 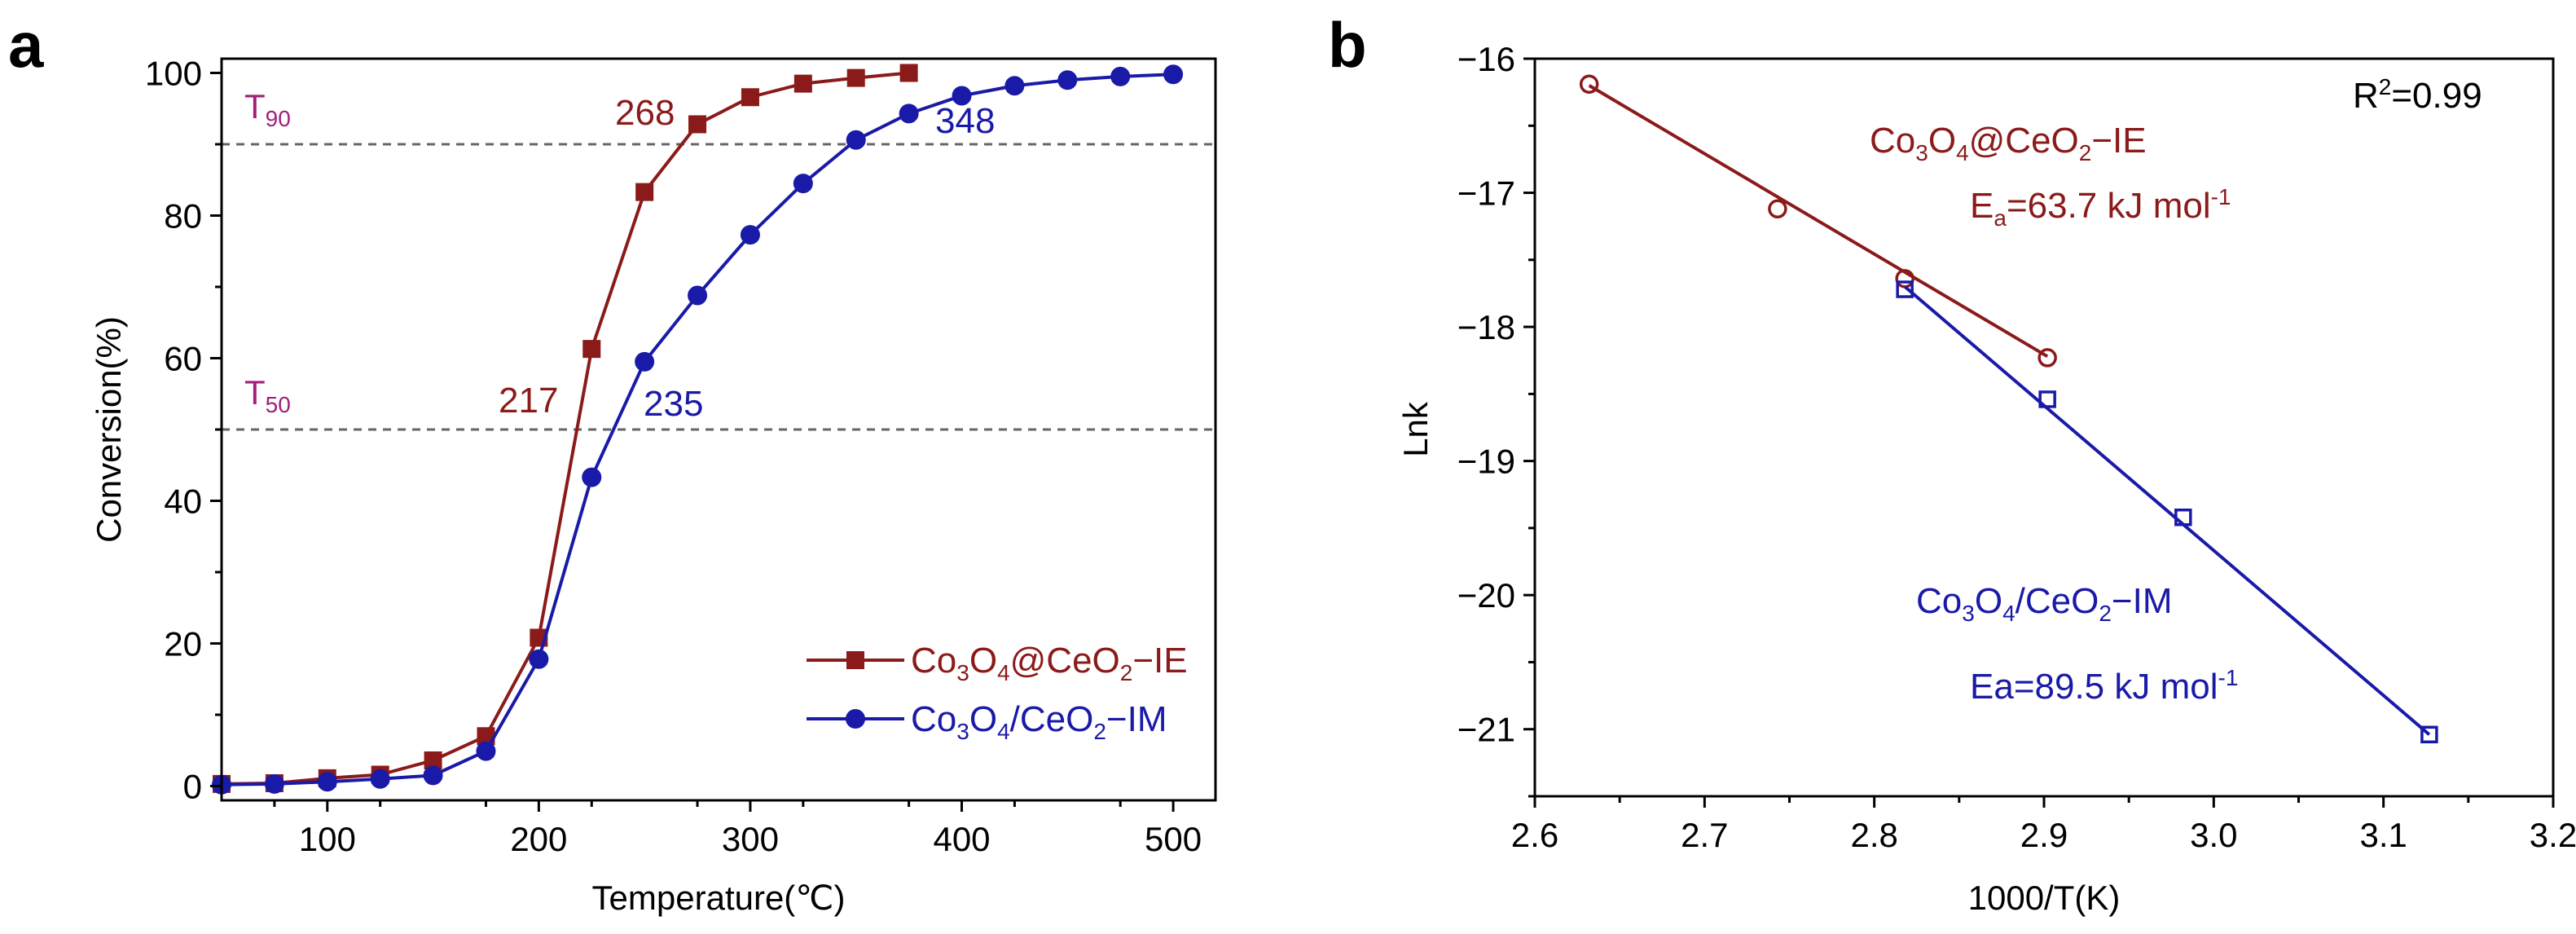 What do you see at coordinates (719, 898) in the screenshot?
I see `x-axis-label: Temperature(℃)` at bounding box center [719, 898].